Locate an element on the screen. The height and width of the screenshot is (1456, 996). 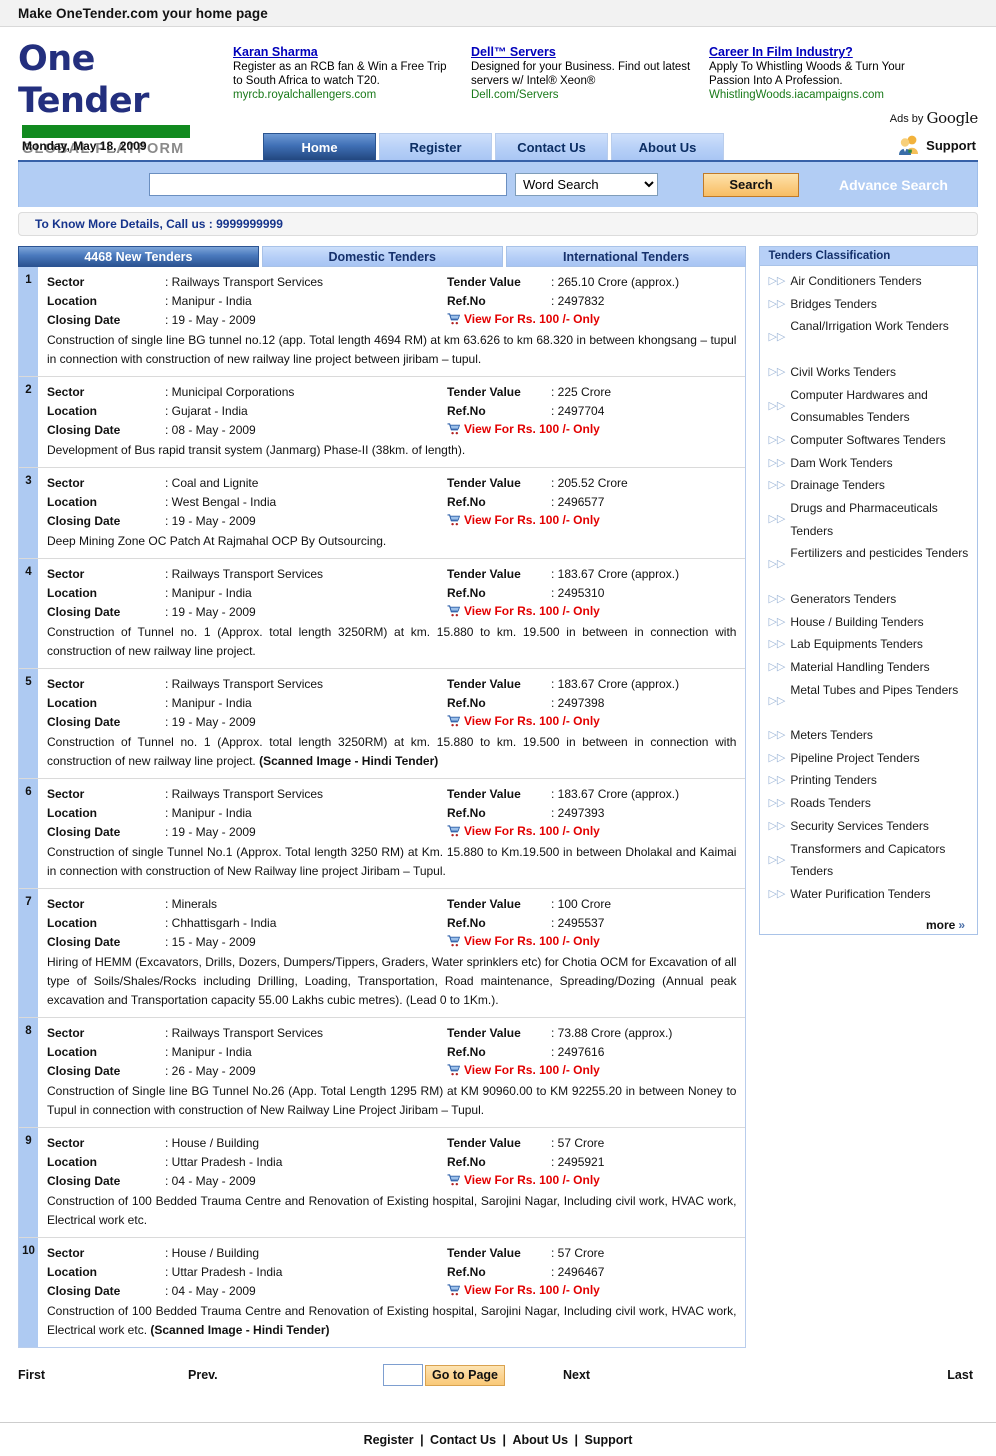
classification-item-label: Bridges Tenders is located at coordinates (833, 303).